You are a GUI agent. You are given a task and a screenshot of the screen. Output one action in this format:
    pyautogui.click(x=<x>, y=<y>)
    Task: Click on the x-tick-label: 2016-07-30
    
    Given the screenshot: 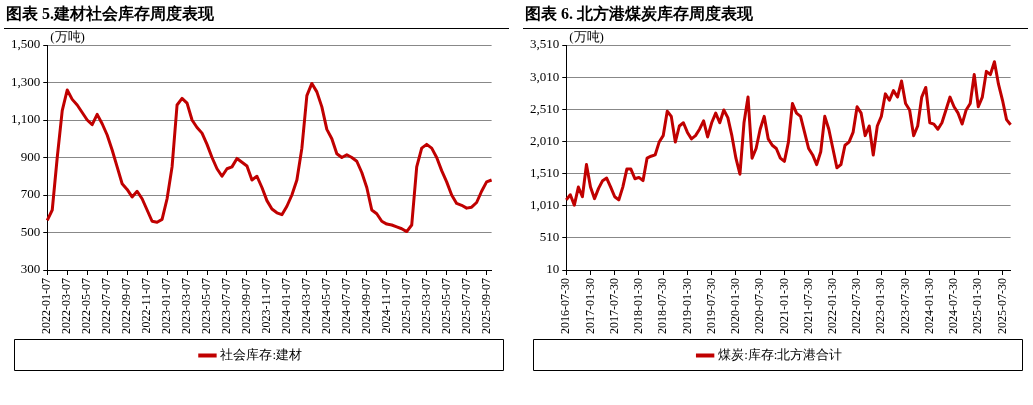 What is the action you would take?
    pyautogui.click(x=565, y=306)
    